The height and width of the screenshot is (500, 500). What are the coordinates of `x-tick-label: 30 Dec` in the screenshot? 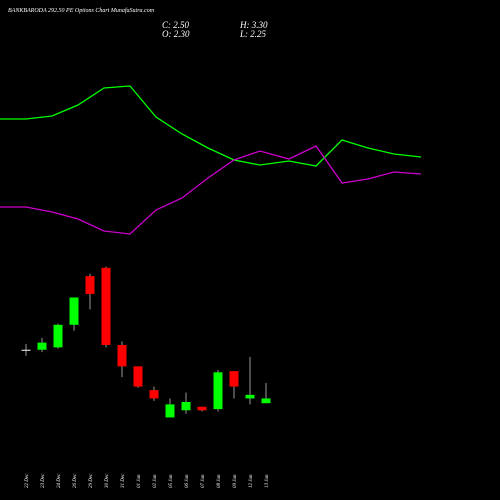 It's located at (107, 480).